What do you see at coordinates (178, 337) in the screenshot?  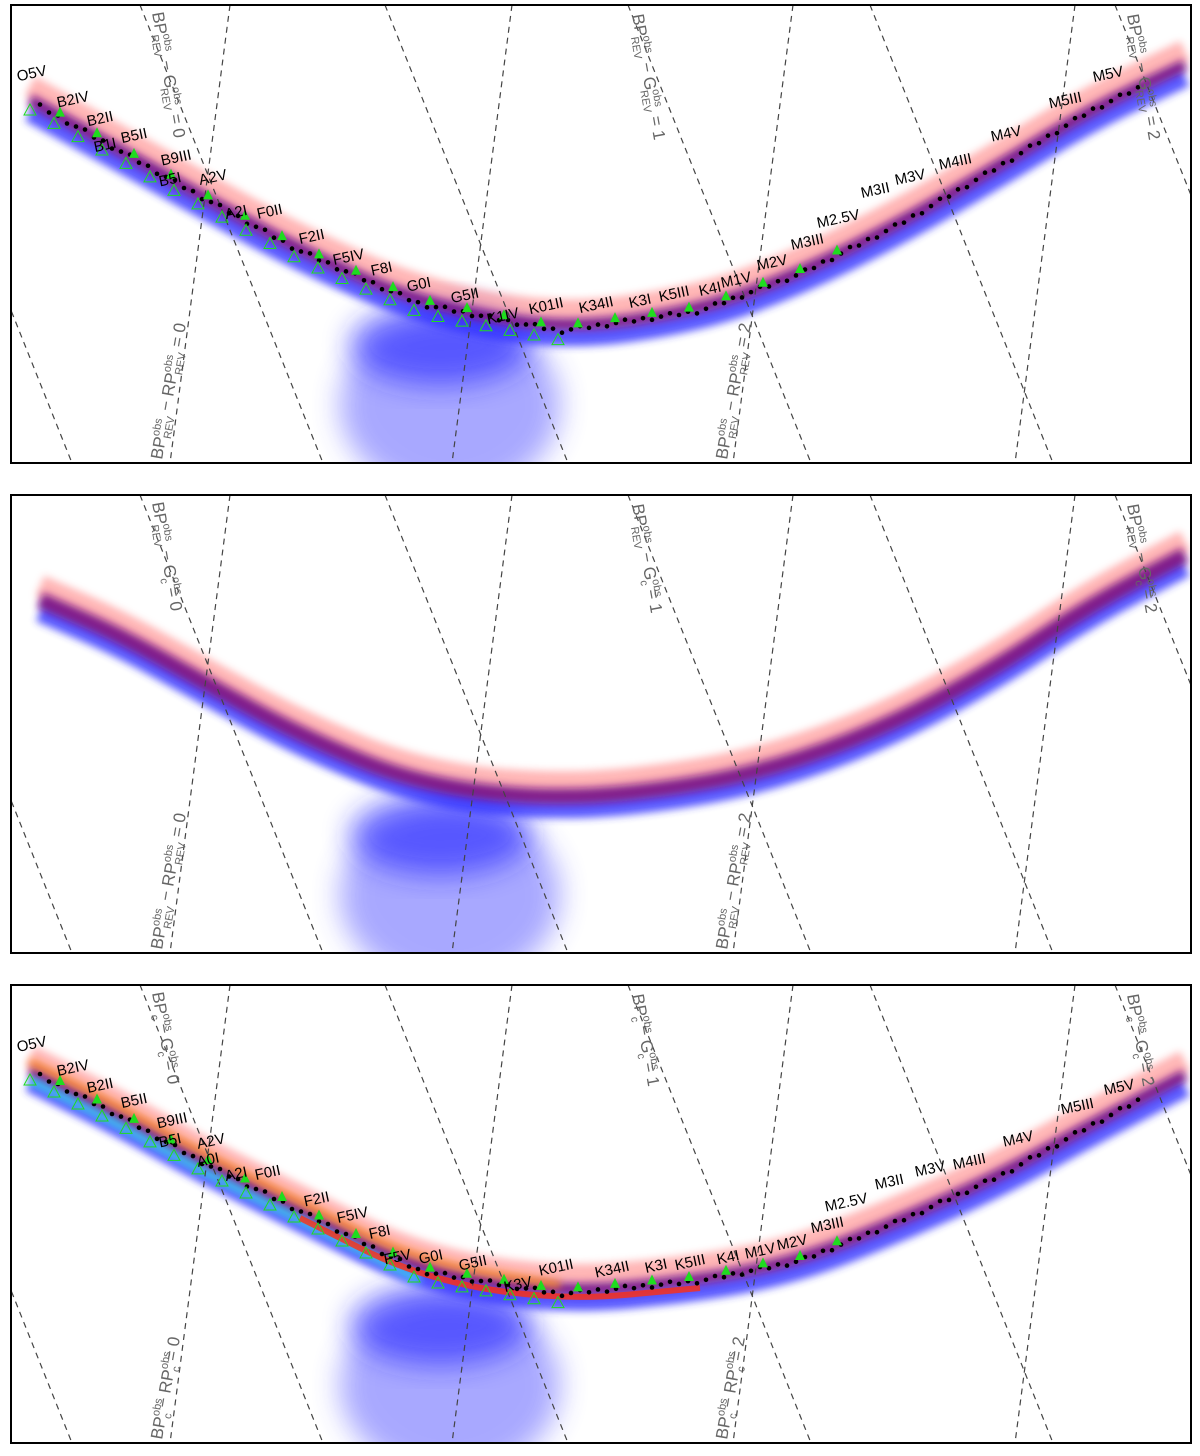 I see `iso-label-part: = 0` at bounding box center [178, 337].